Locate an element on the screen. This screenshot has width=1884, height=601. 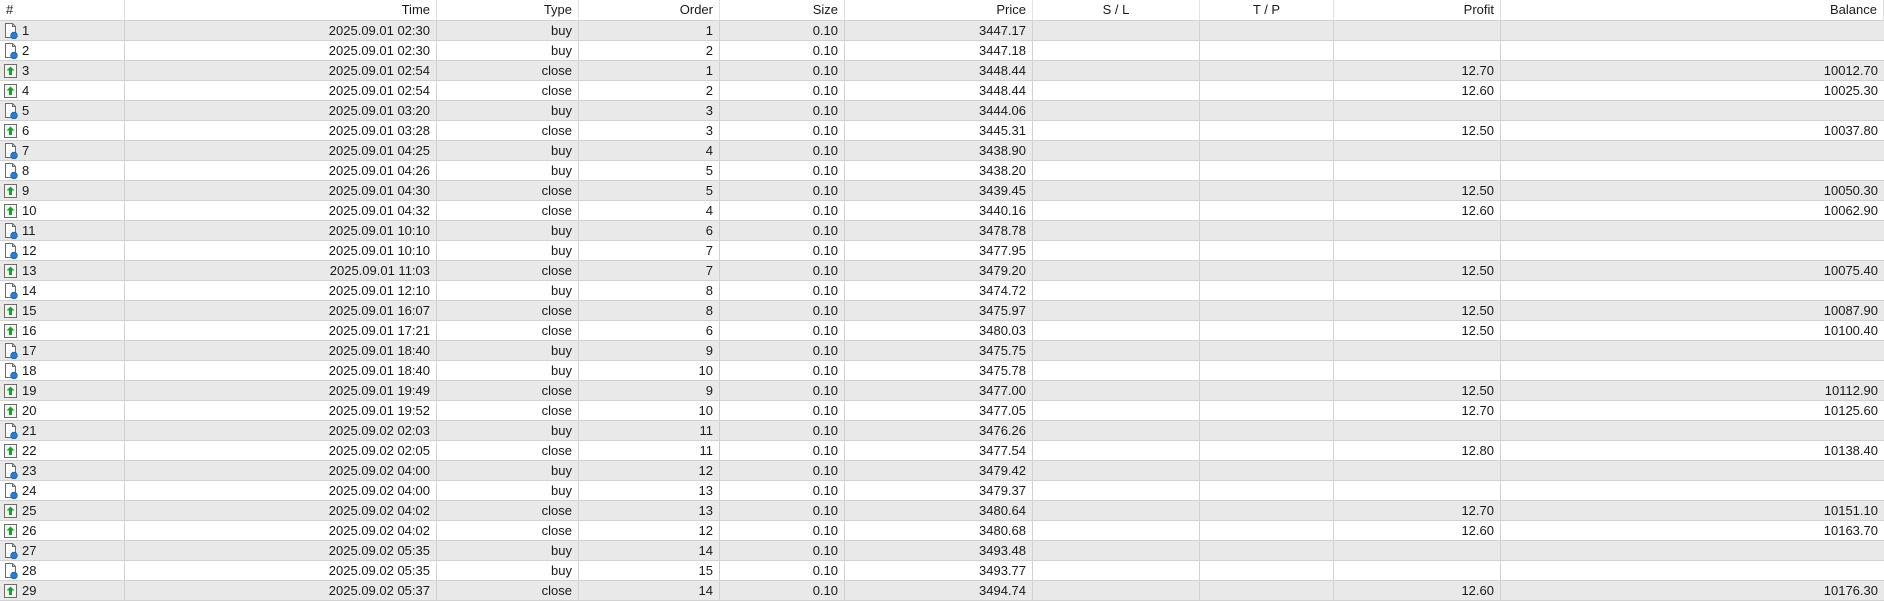
order-cell: 7 is located at coordinates (649, 250).